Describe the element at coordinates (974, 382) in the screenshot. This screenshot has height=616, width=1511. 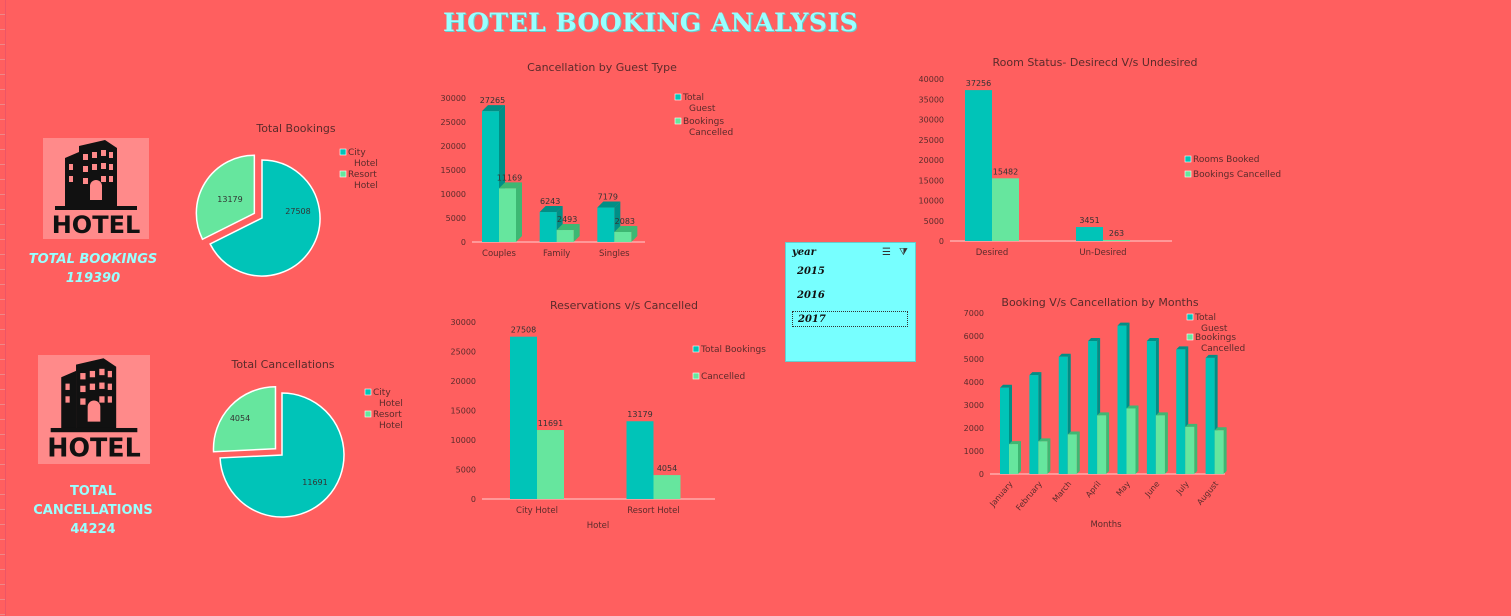
I see `y-tick-label: 4000` at that location.